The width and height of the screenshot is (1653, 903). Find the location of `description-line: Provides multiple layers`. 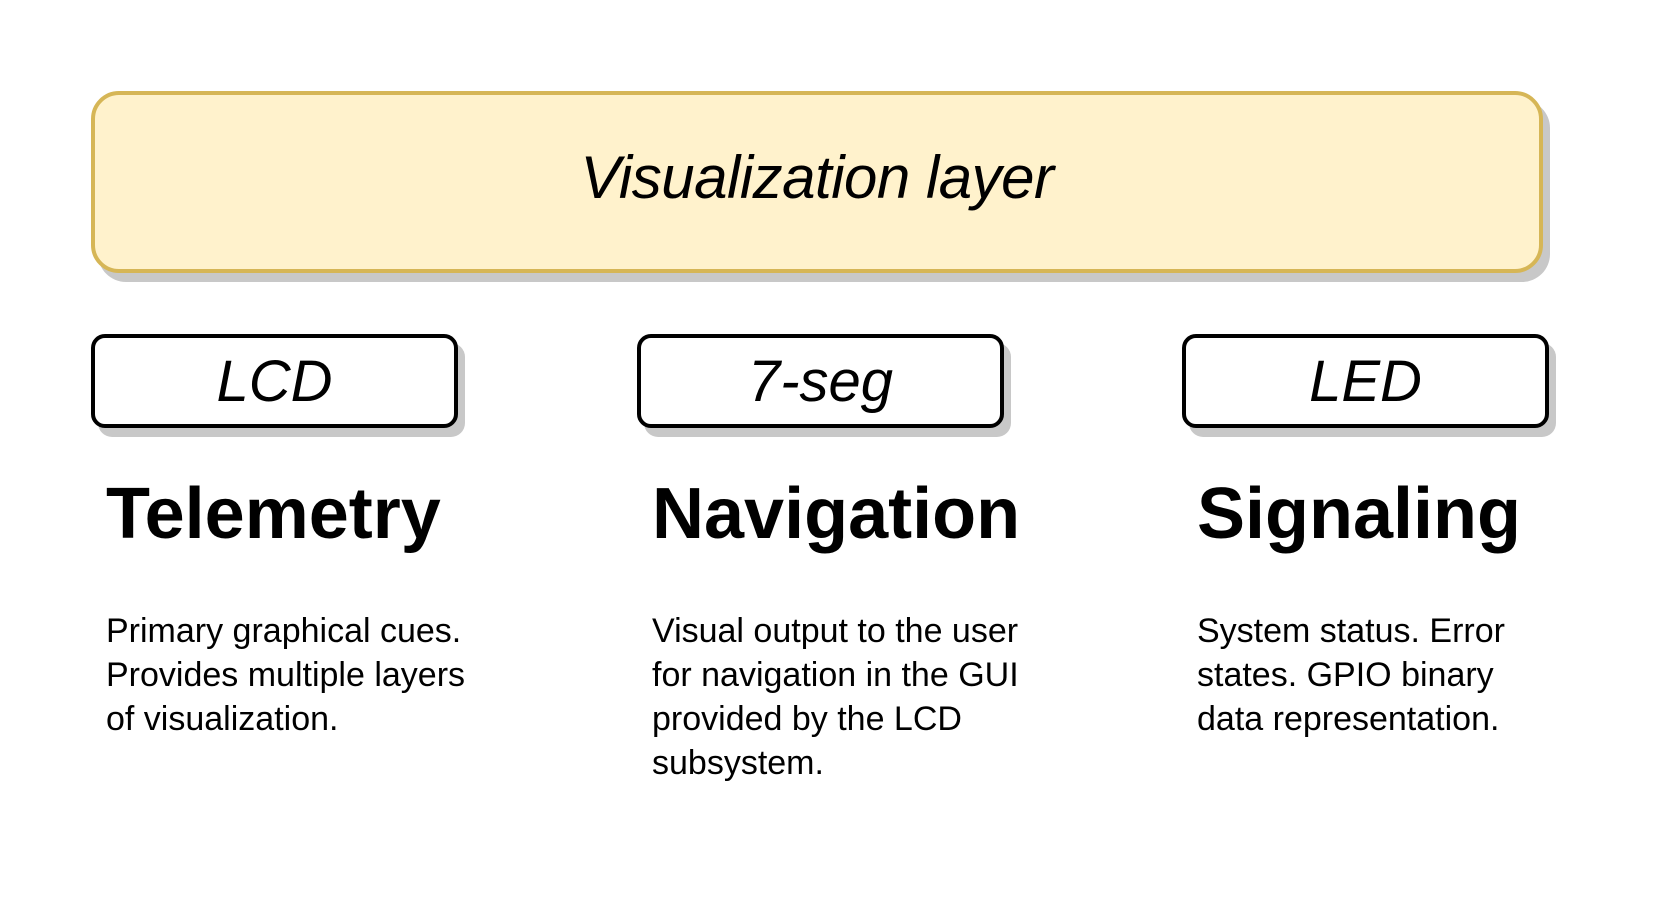

description-line: Provides multiple layers is located at coordinates (286, 675).